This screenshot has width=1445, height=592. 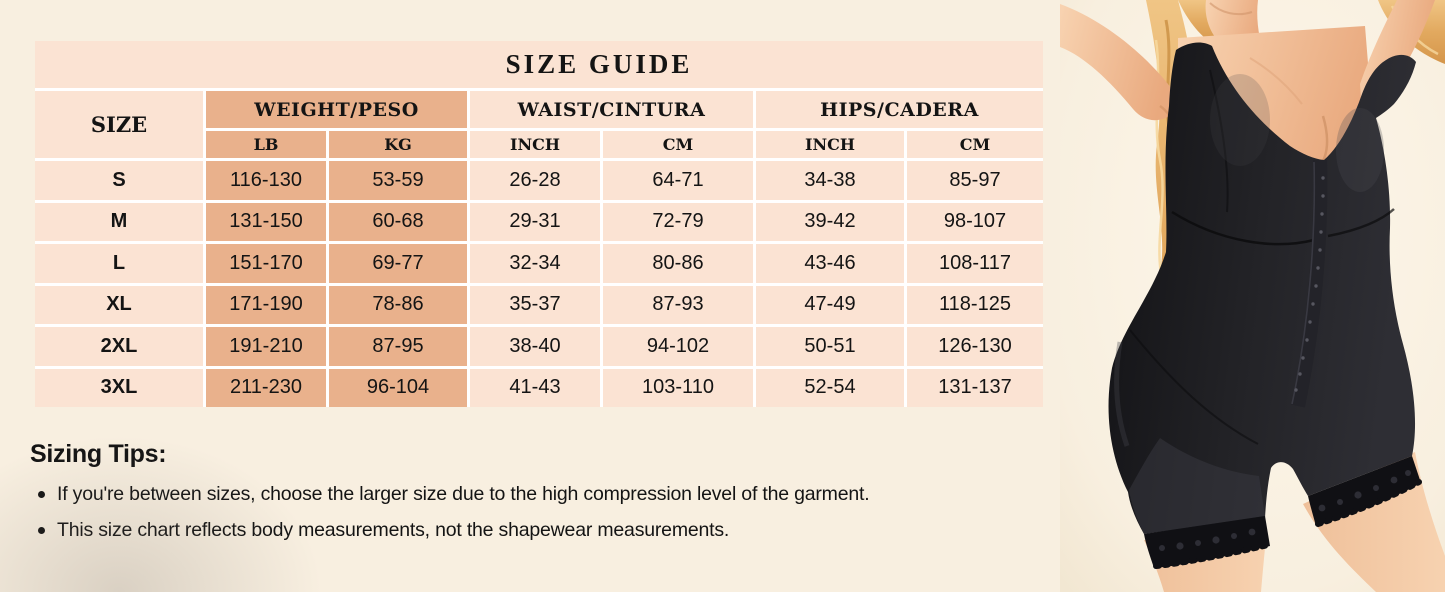 I want to click on size-label: S, so click(x=119, y=180).